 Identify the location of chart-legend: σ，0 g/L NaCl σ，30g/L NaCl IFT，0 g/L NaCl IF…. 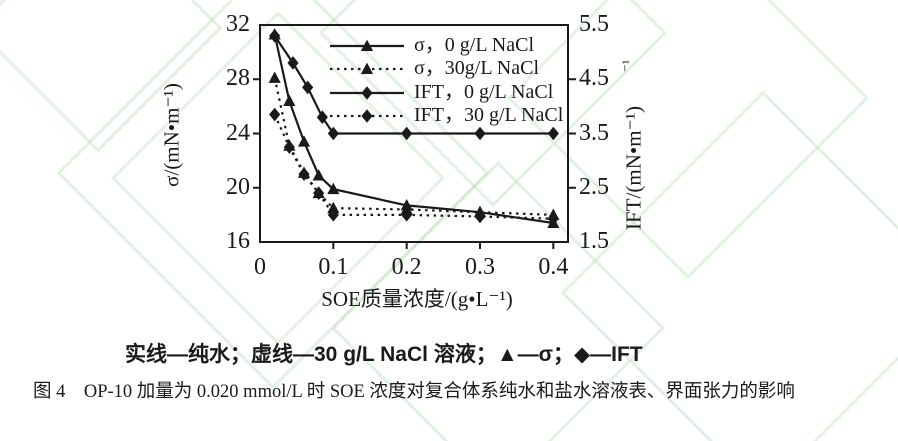
(445, 80).